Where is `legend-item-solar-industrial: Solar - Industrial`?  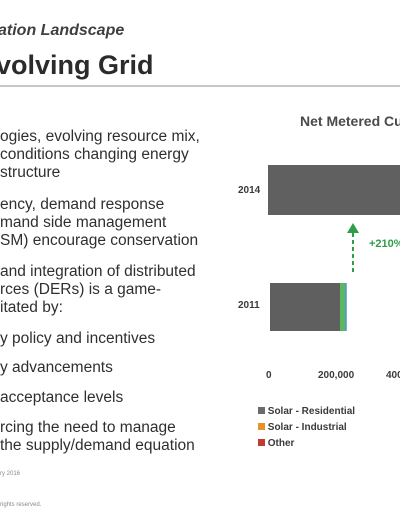
legend-item-solar-industrial: Solar - Industrial is located at coordinates (302, 427).